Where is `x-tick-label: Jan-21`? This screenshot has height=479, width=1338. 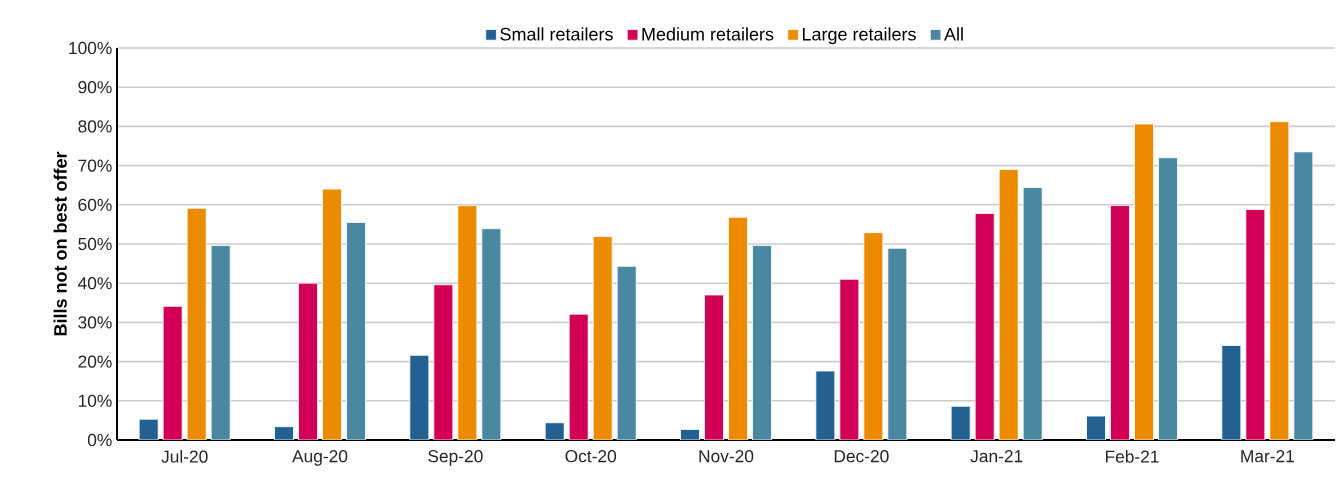 x-tick-label: Jan-21 is located at coordinates (996, 456).